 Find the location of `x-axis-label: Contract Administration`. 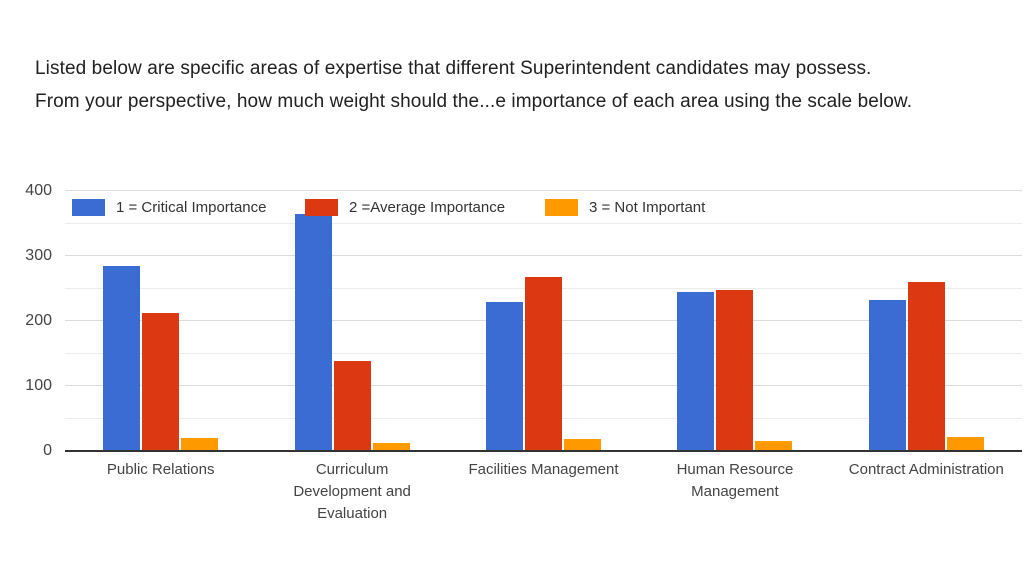

x-axis-label: Contract Administration is located at coordinates (926, 469).